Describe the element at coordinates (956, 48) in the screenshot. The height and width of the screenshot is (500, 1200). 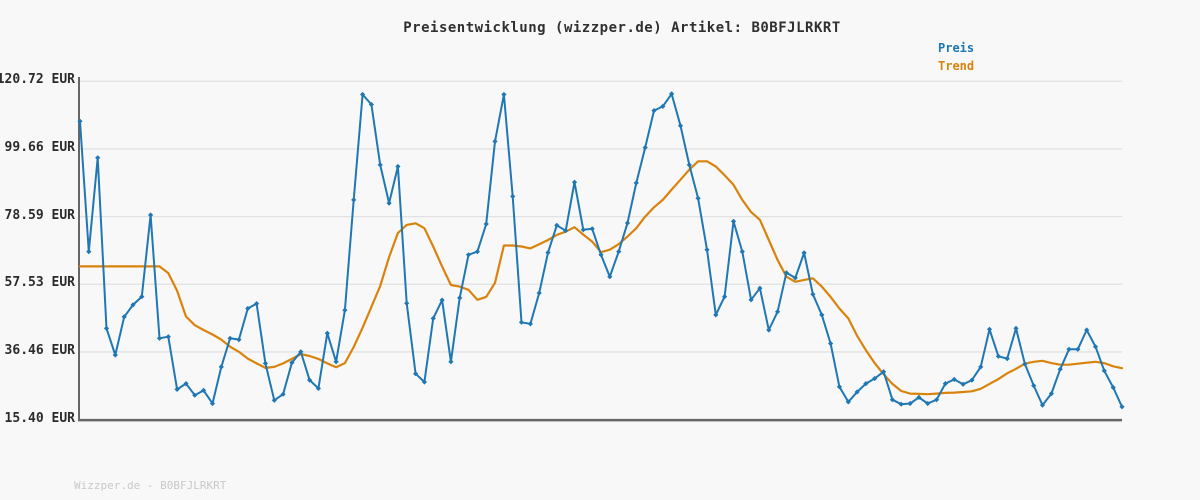
I see `legend-item-preis: Preis` at that location.